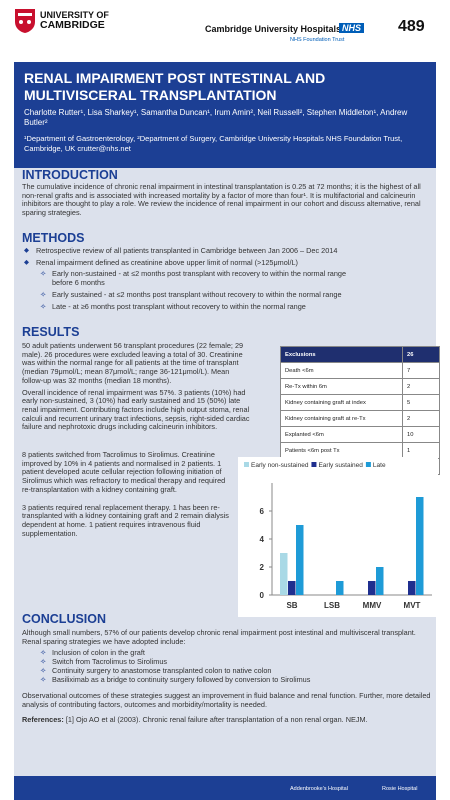 The height and width of the screenshot is (800, 450). Describe the element at coordinates (412, 605) in the screenshot. I see `x-tick-label: MVT` at that location.